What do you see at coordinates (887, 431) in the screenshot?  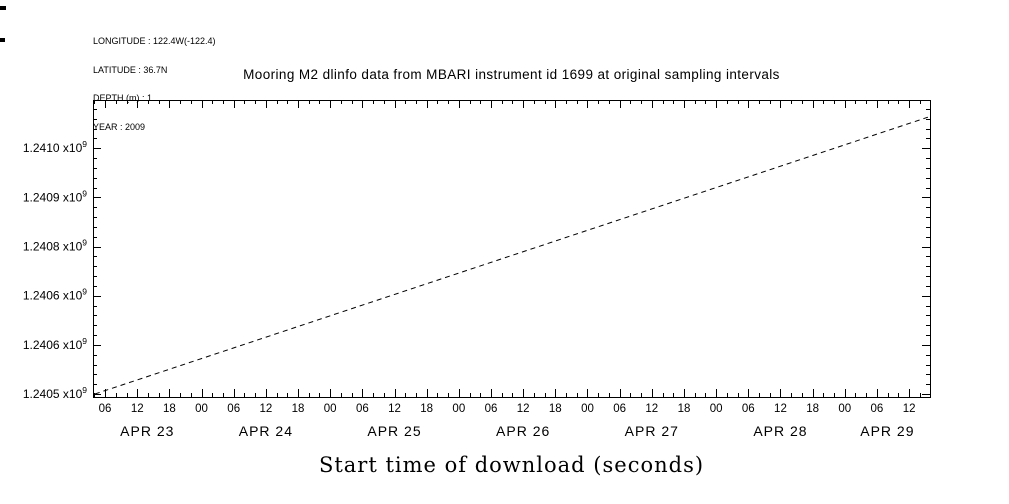 I see `x-date-label: APR 29` at bounding box center [887, 431].